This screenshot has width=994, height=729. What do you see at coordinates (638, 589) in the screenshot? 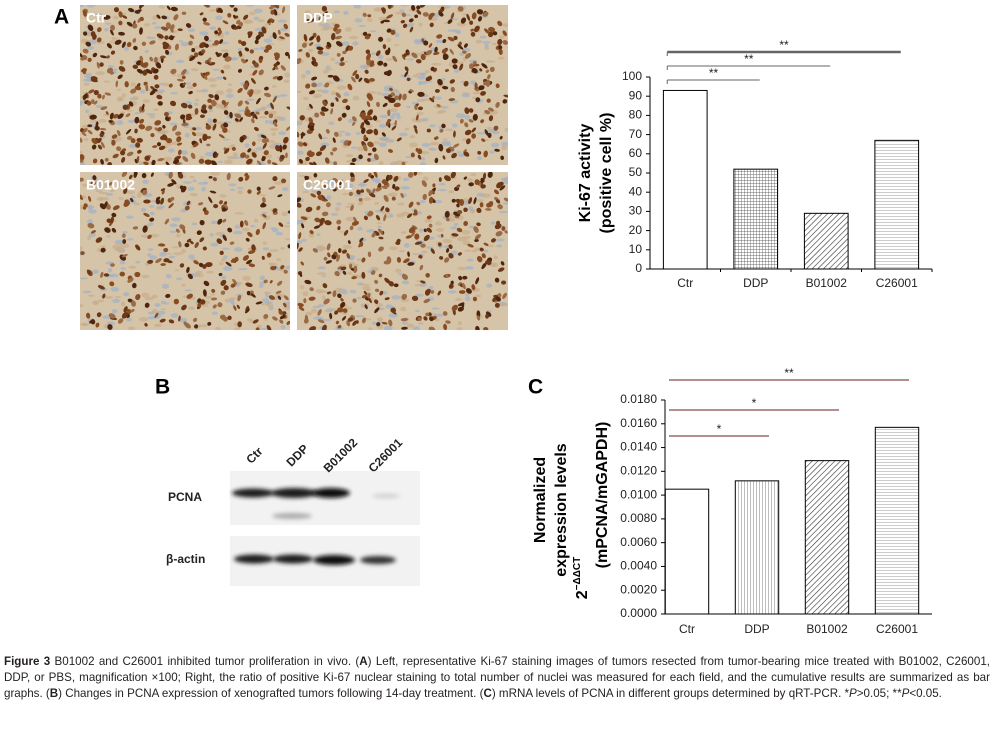
I see `y-tick-label: 0.0020` at bounding box center [638, 589].